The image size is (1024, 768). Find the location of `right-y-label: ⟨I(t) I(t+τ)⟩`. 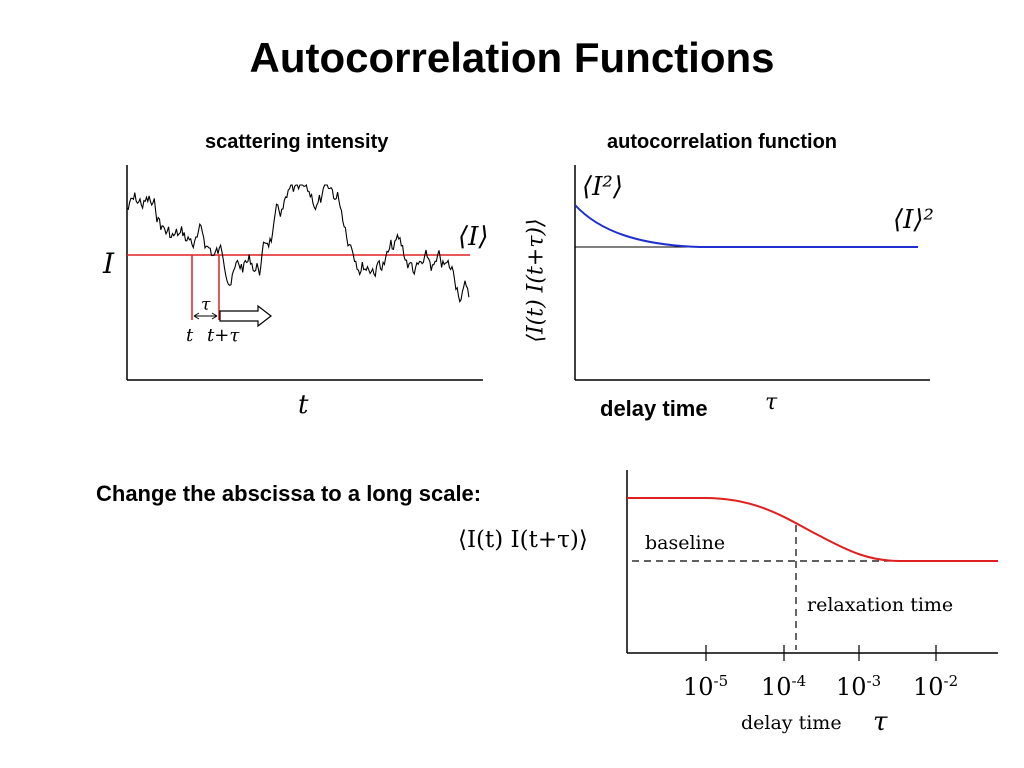

right-y-label: ⟨I(t) I(t+τ)⟩ is located at coordinates (536, 280).